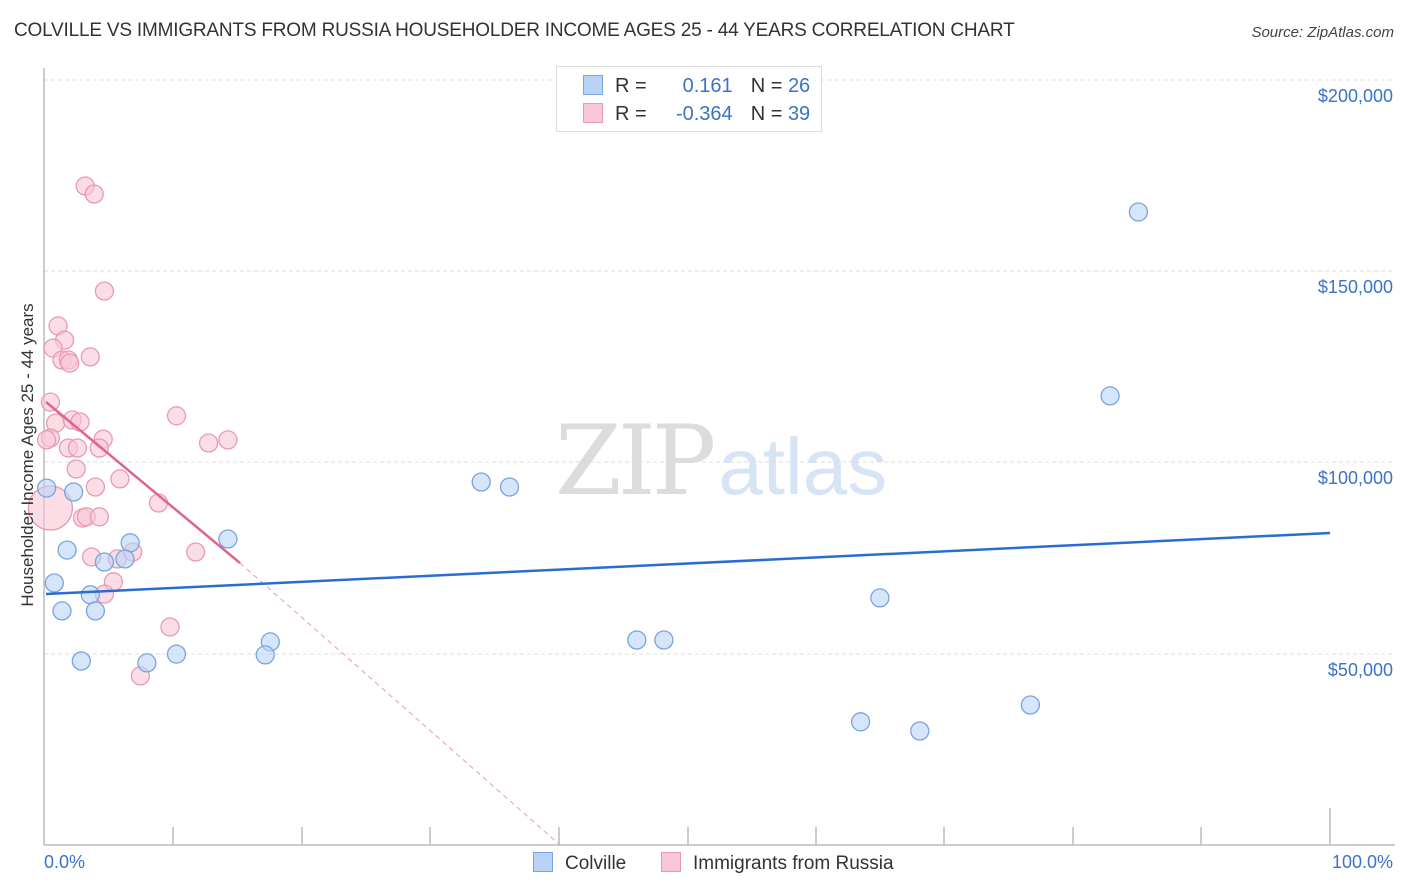  What do you see at coordinates (1362, 862) in the screenshot?
I see `x-tick-max: 100.0%` at bounding box center [1362, 862].